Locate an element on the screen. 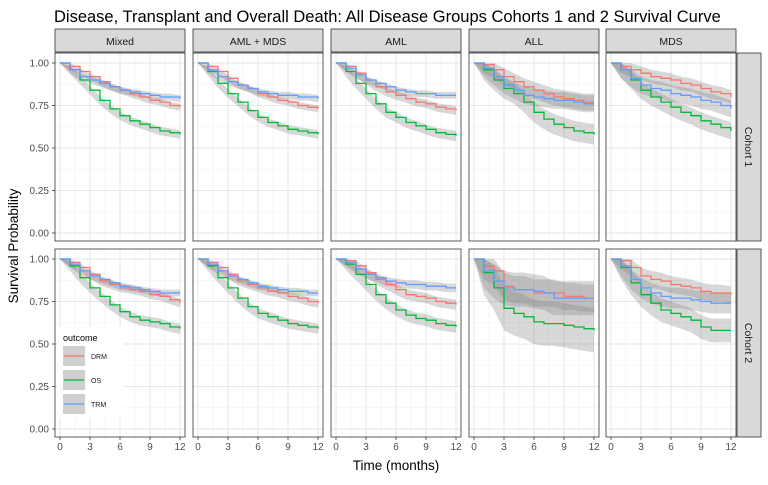 Image resolution: width=768 pixels, height=485 pixels. row-strip-cohort-2: Cohort 2 is located at coordinates (749, 343).